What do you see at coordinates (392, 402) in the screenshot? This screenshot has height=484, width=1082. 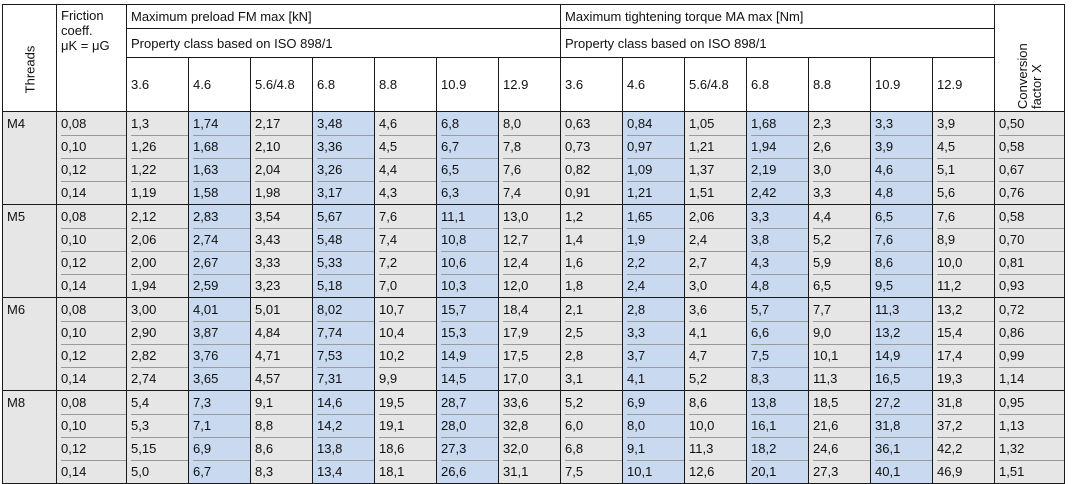 I see `table-cell-value: 19,5` at bounding box center [392, 402].